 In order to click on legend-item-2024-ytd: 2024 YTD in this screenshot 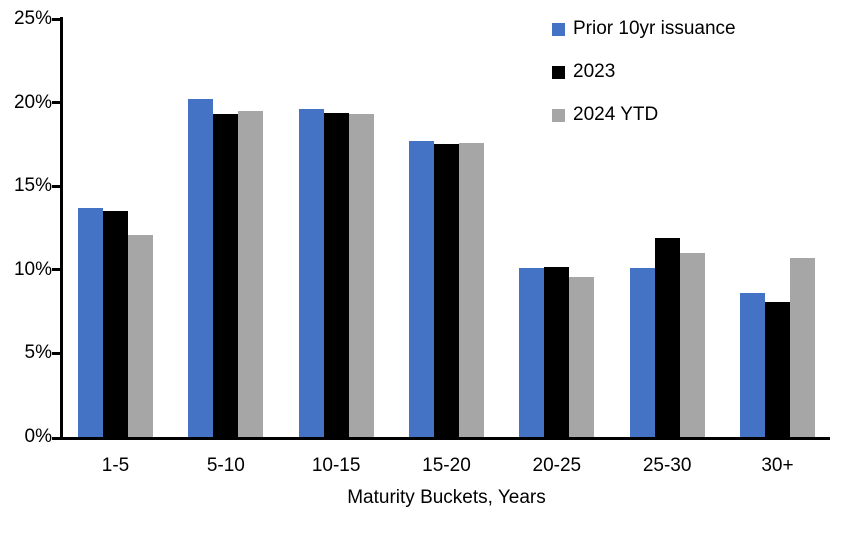, I will do `click(644, 115)`.